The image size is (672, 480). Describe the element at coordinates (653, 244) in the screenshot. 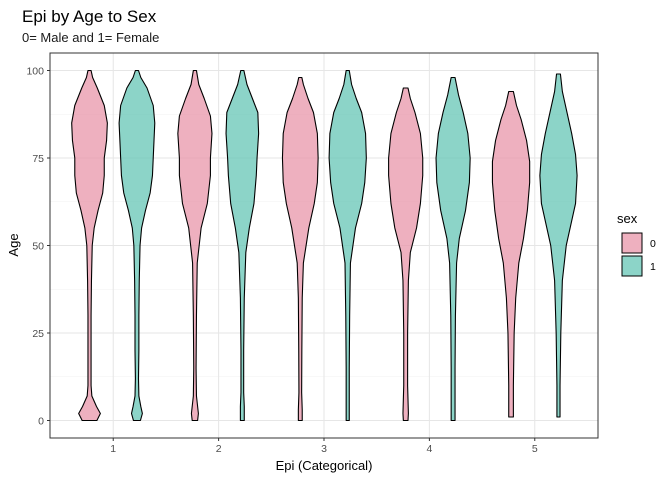

I see `legend-label-0: 0` at that location.